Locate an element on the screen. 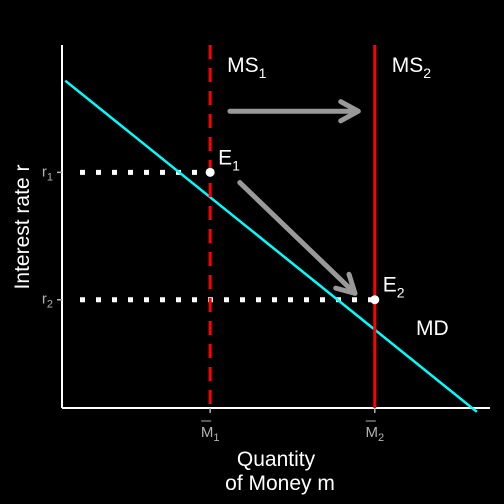 This screenshot has height=504, width=504. series-label-md: MD is located at coordinates (432, 328).